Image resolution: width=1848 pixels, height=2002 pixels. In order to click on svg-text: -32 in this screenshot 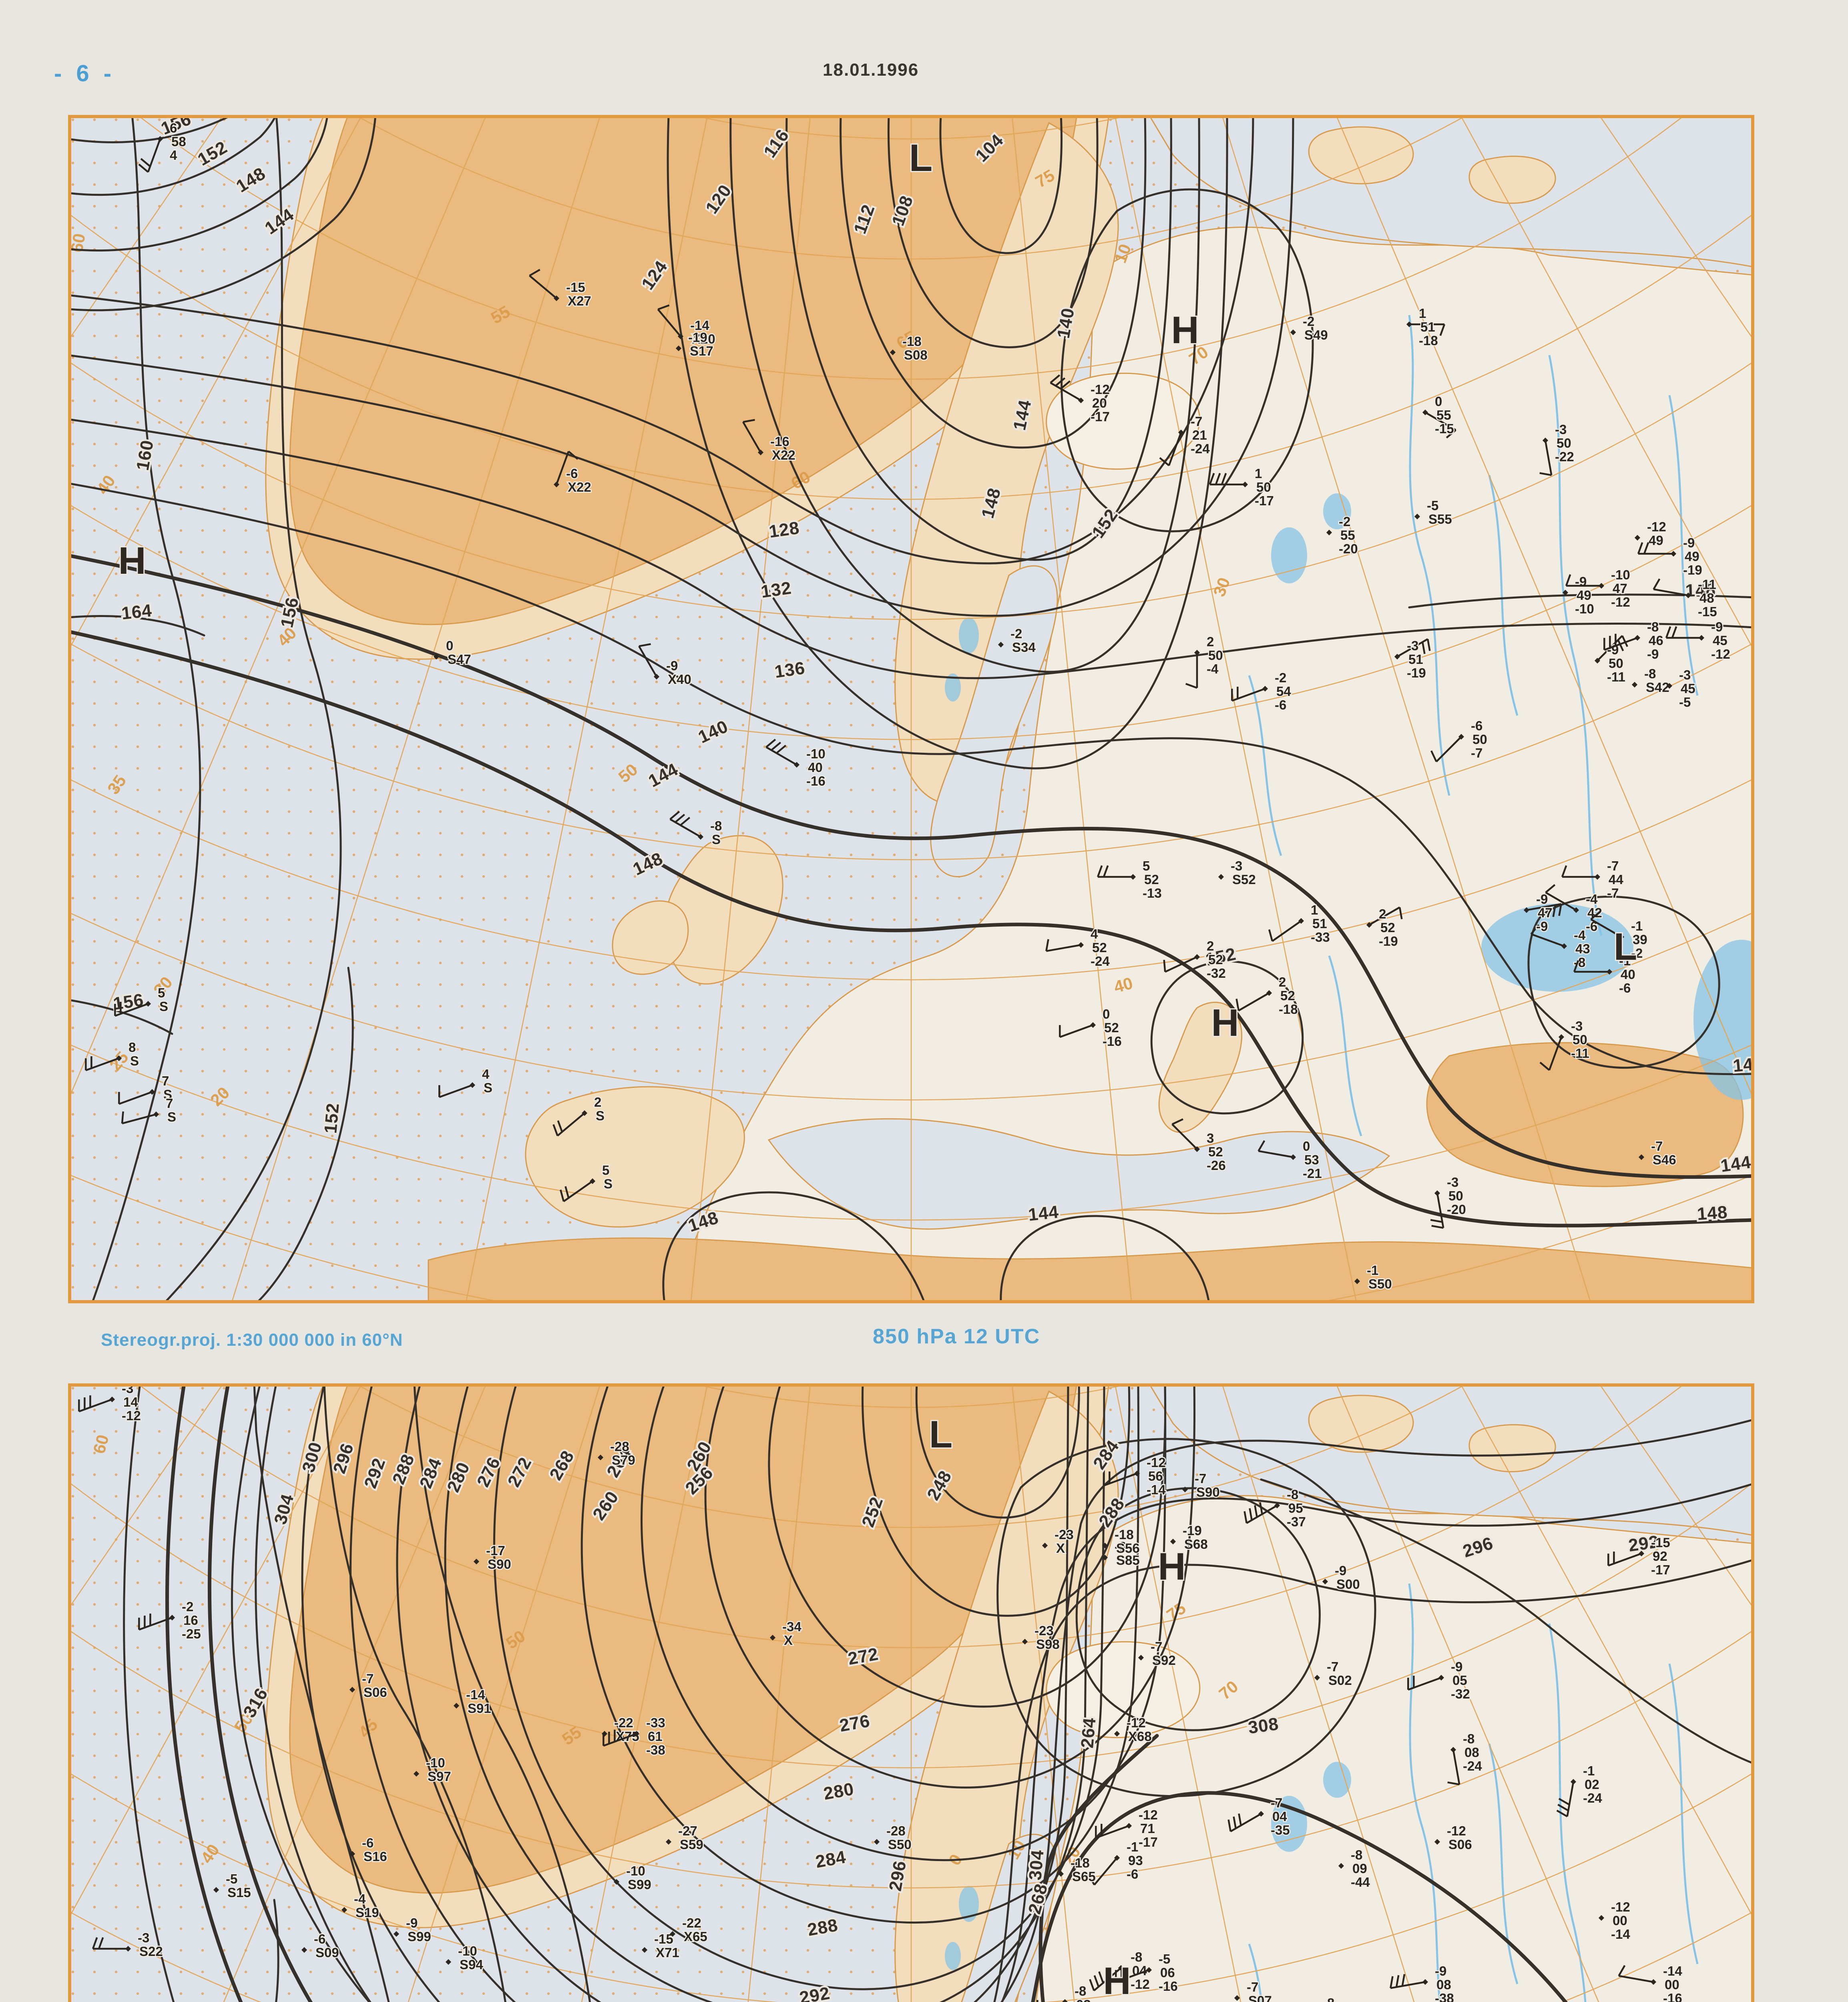, I will do `click(1217, 973)`.